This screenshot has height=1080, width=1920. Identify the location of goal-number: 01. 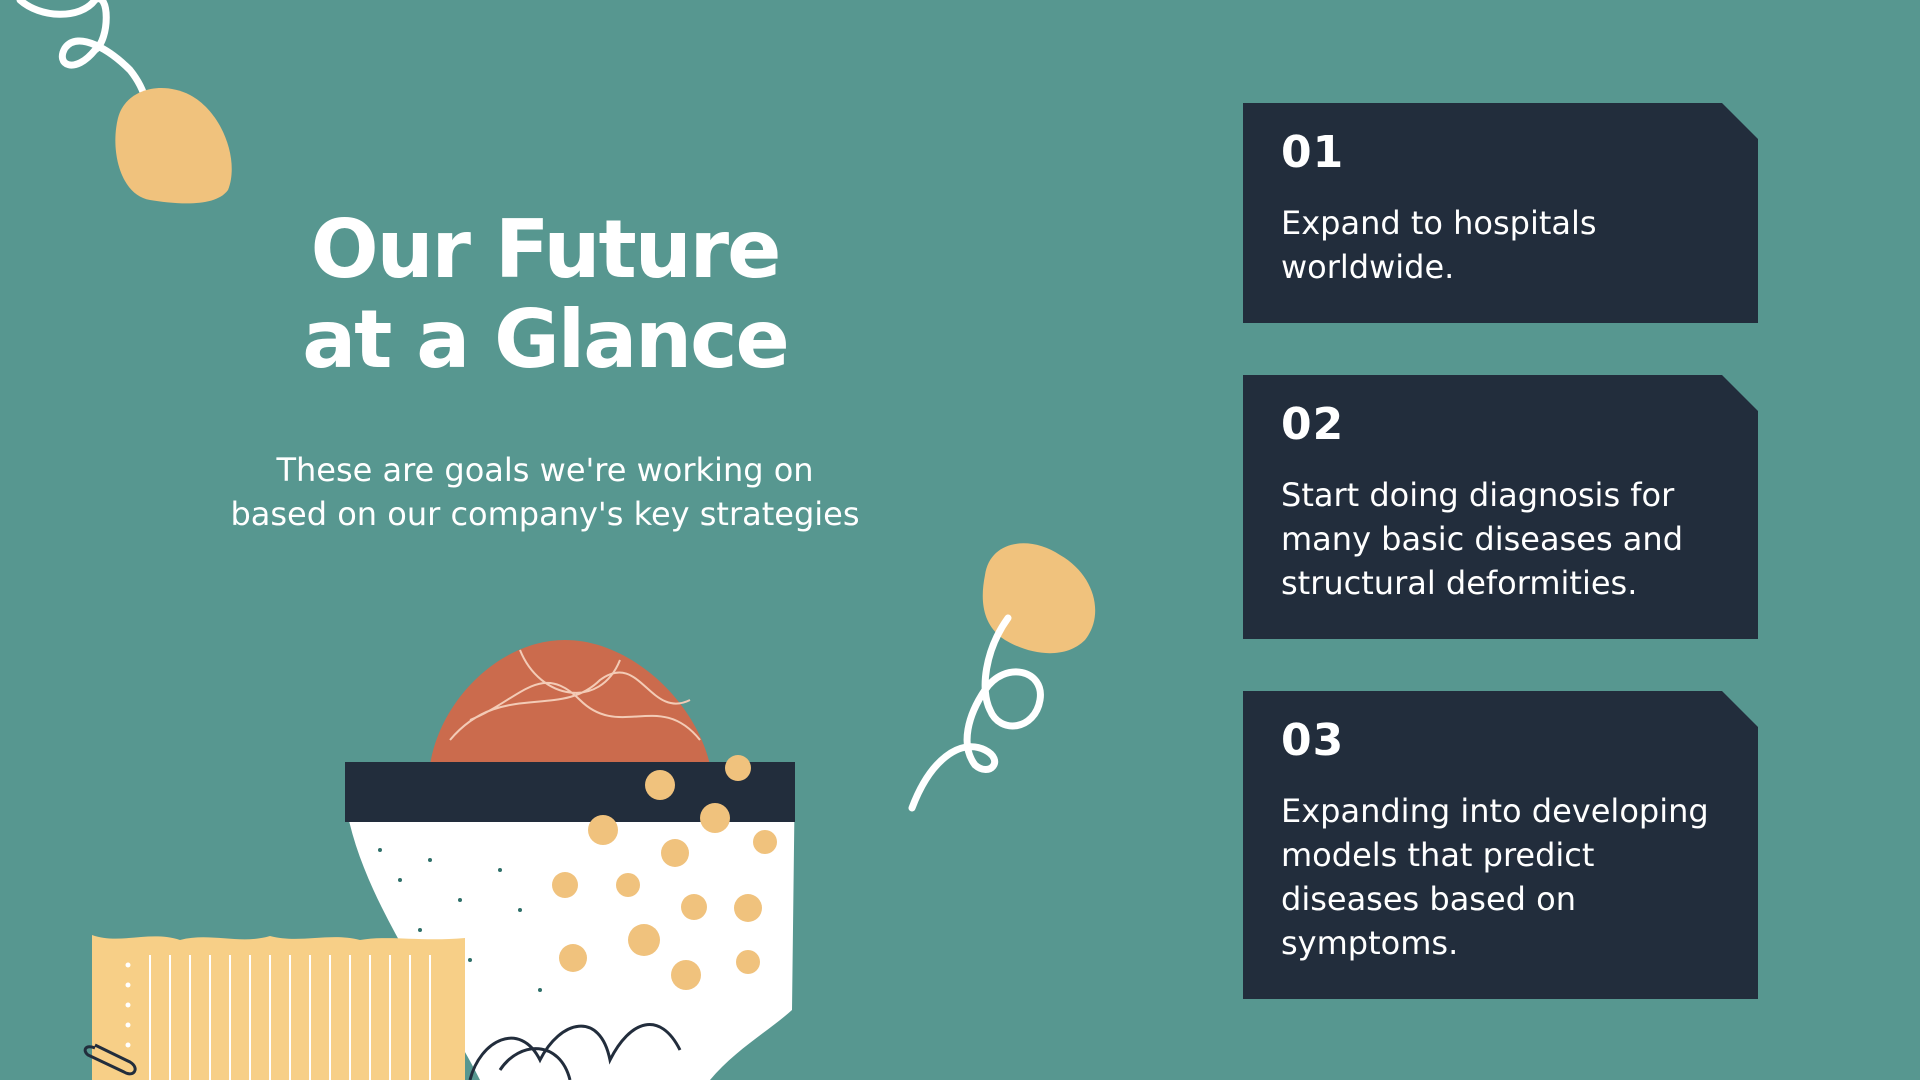
(1313, 152).